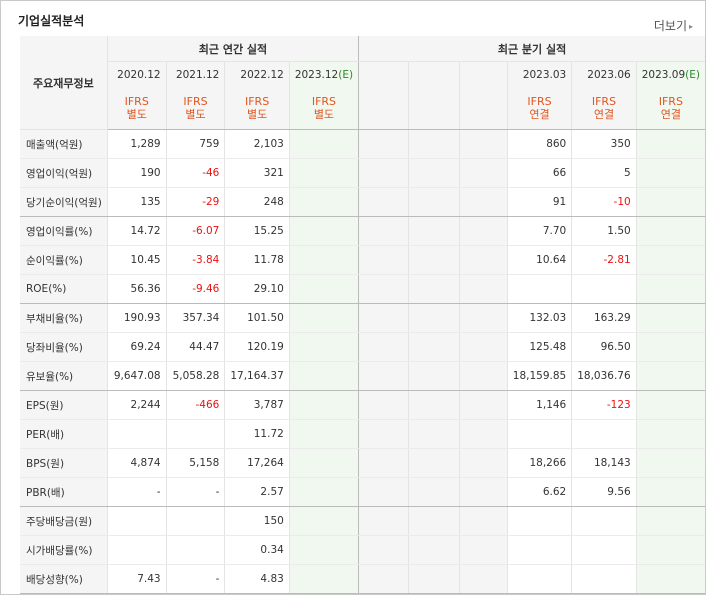 This screenshot has width=706, height=595. I want to click on annual-value: 0.34, so click(257, 550).